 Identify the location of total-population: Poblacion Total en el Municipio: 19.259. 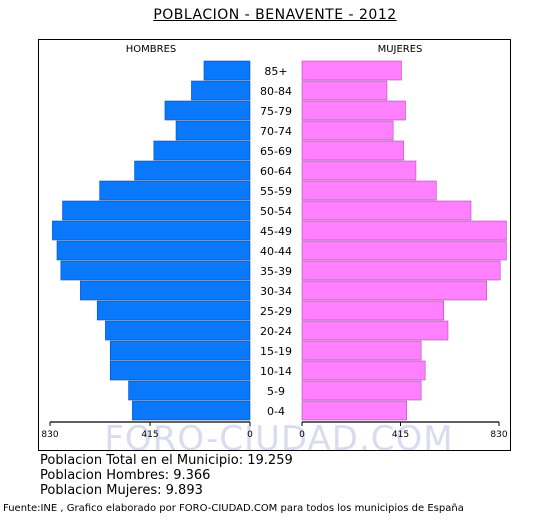
(166, 460).